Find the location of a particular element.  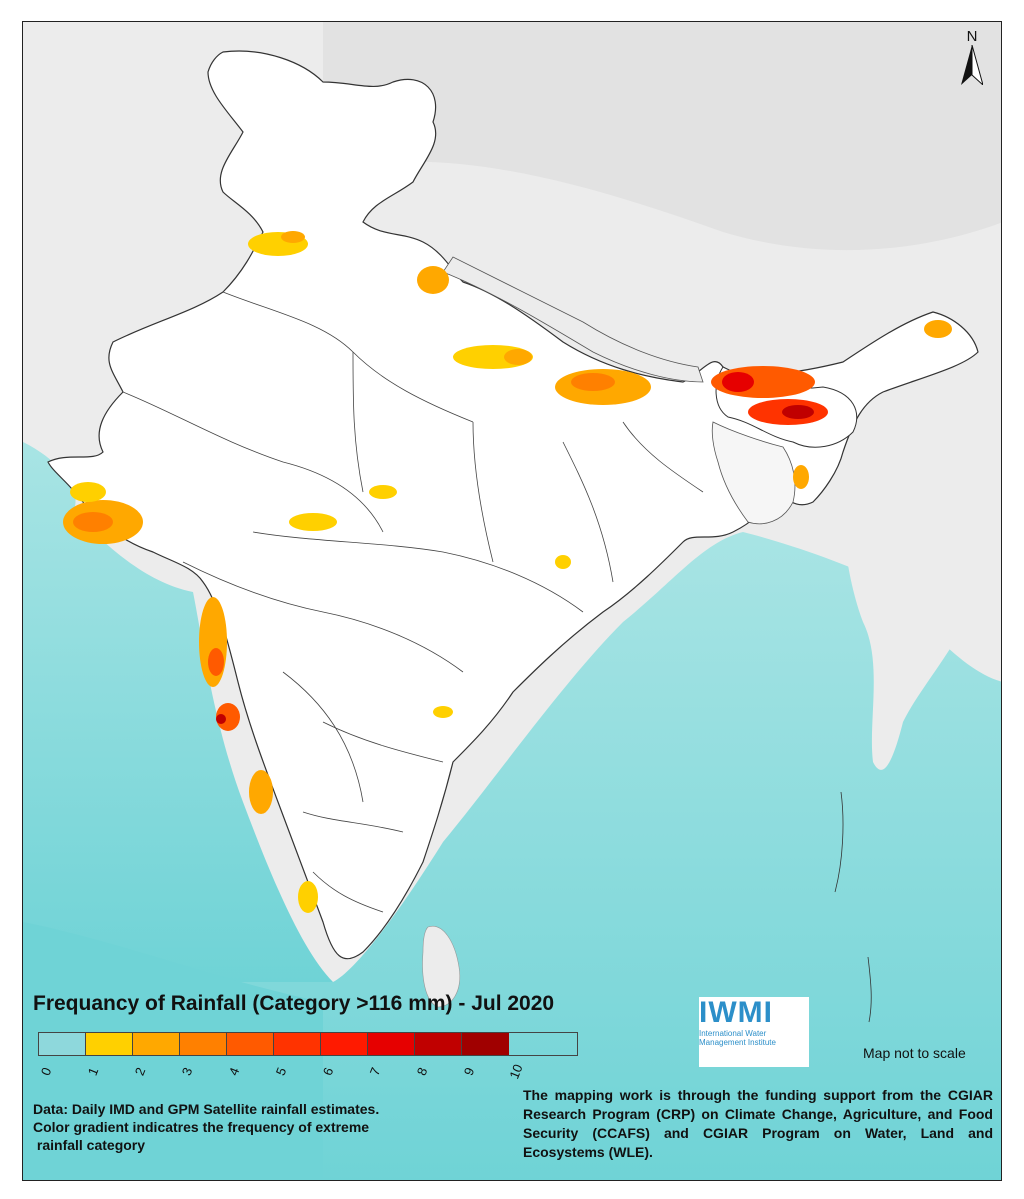

legend-tick: 10 is located at coordinates (516, 1071).